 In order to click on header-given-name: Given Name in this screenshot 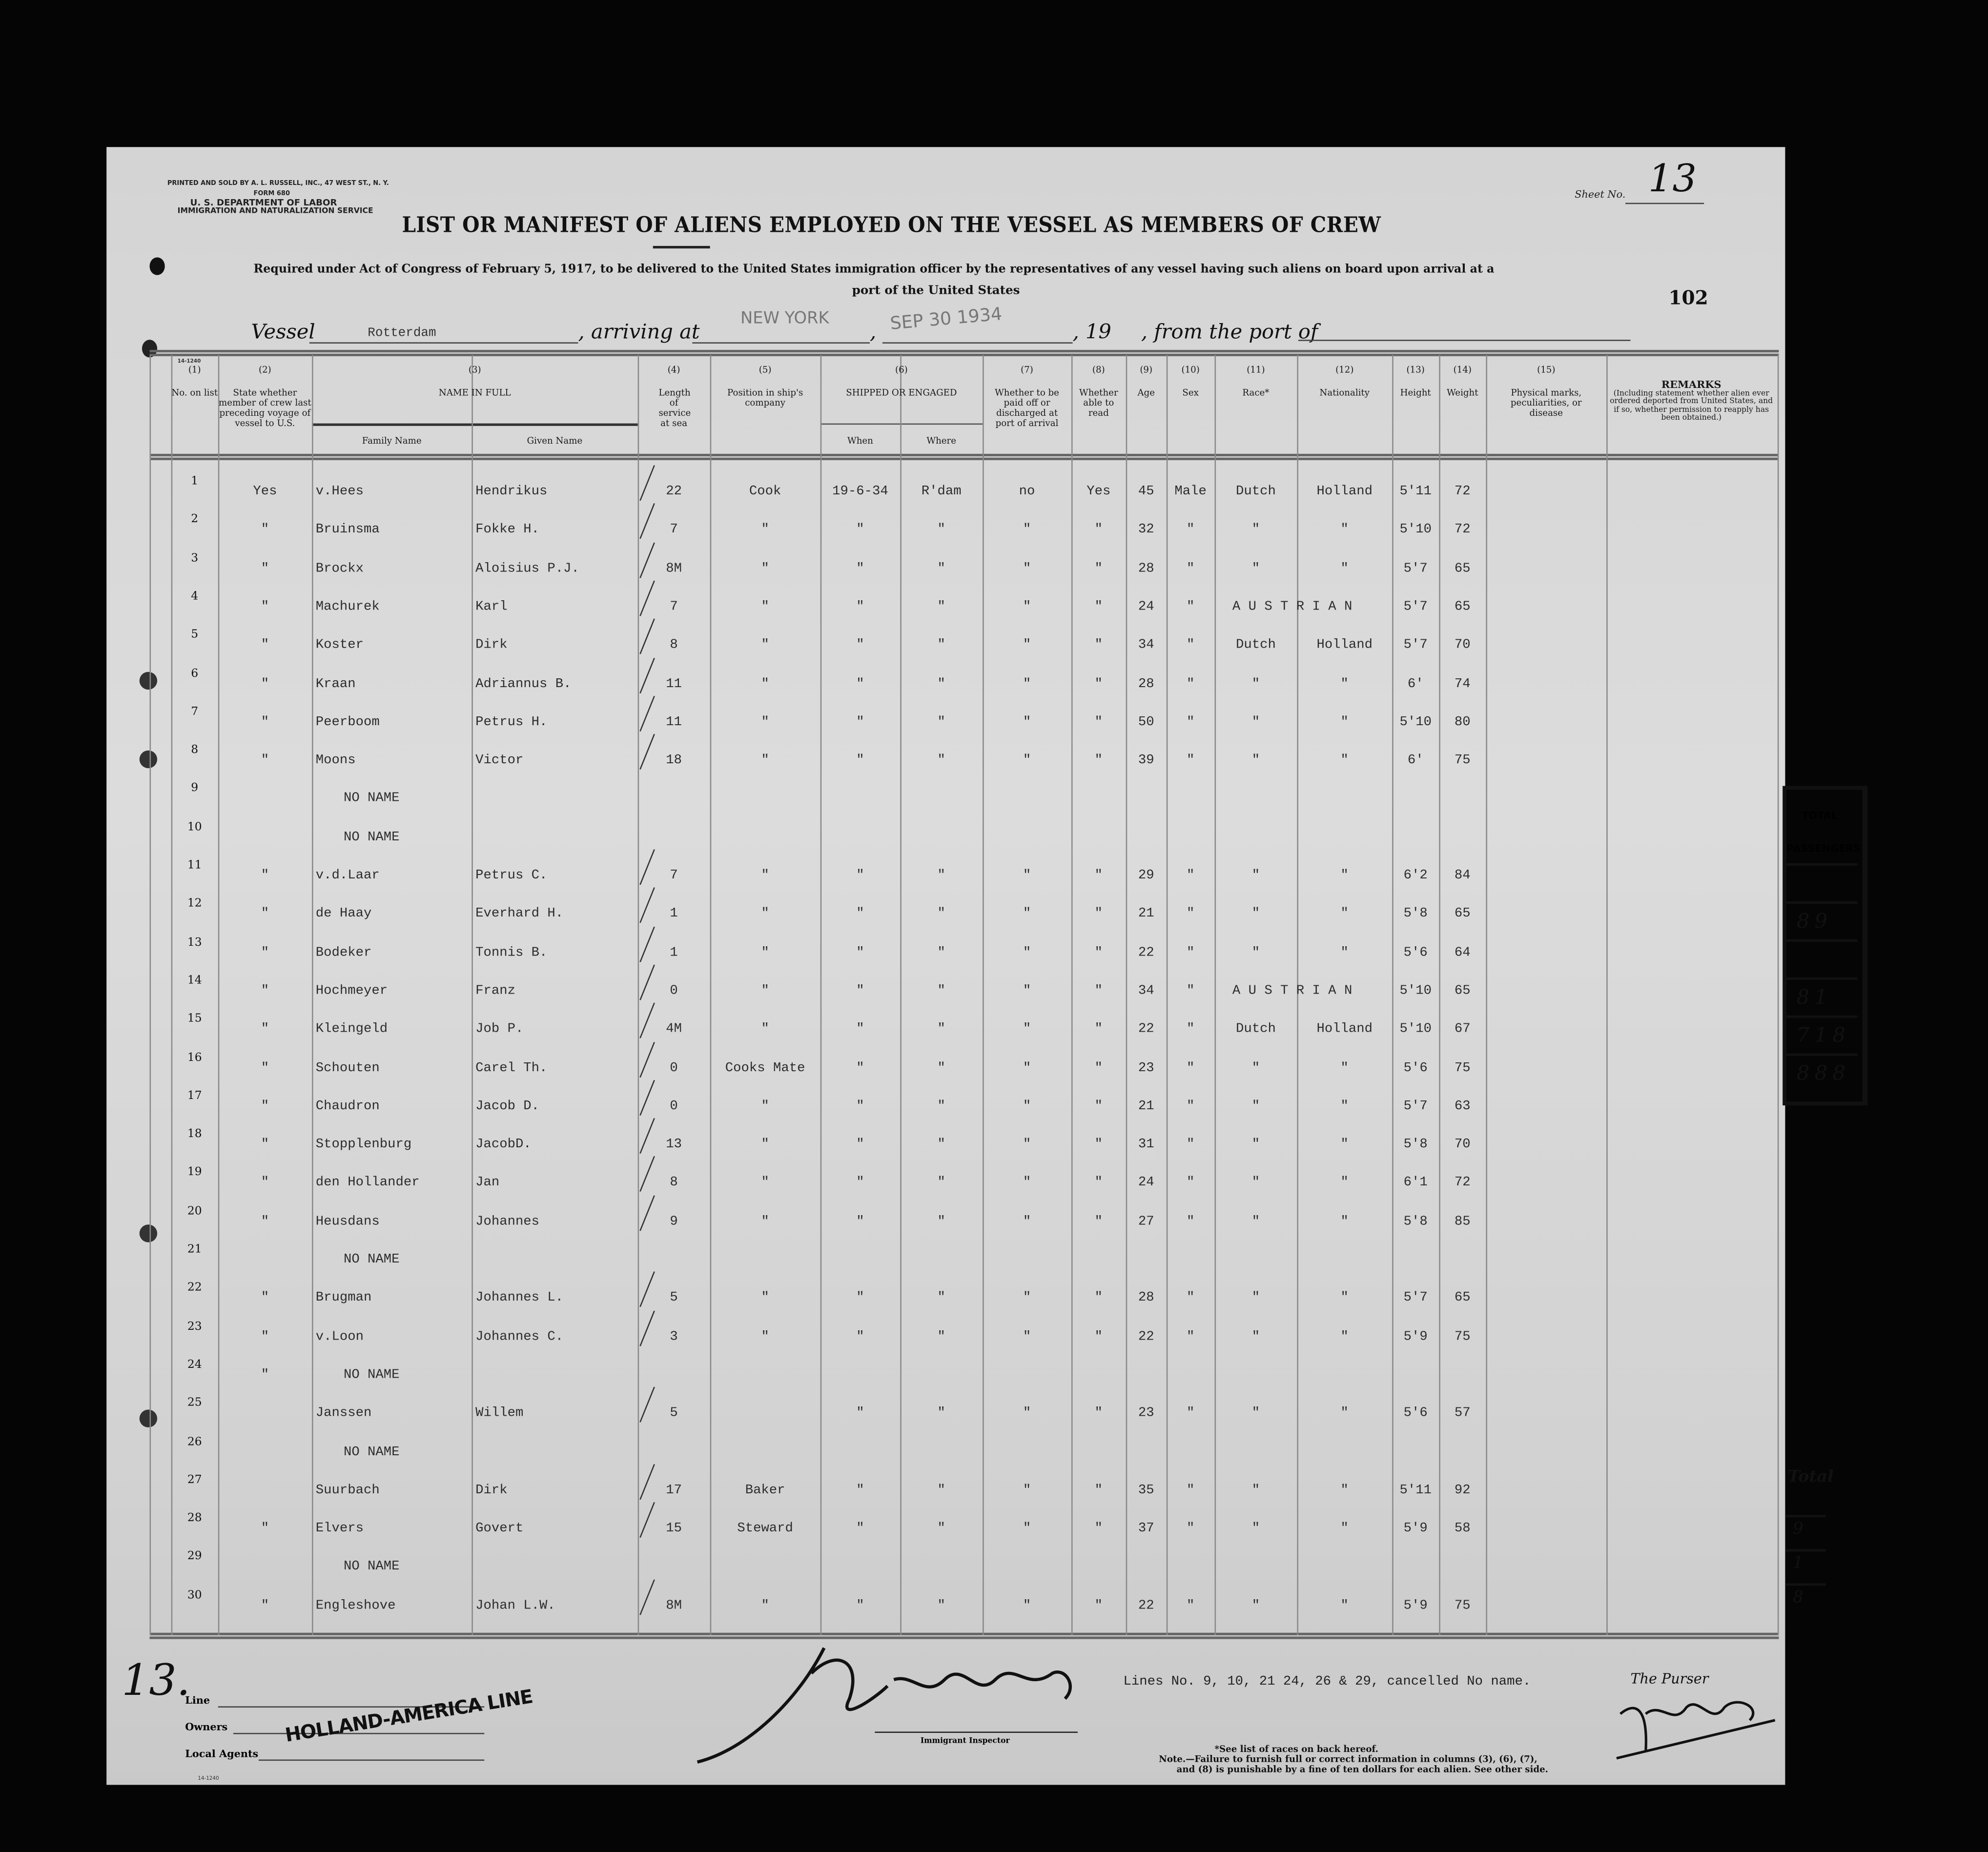, I will do `click(555, 441)`.